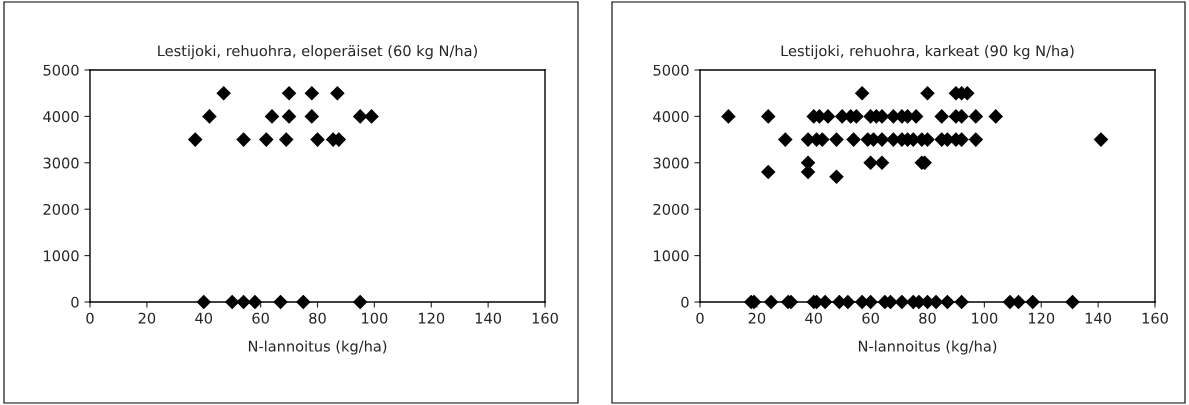 This screenshot has width=1189, height=405. I want to click on chart-title: Lestijoki, rehuohra, eloperäiset (60 kg N/ha), so click(317, 52).